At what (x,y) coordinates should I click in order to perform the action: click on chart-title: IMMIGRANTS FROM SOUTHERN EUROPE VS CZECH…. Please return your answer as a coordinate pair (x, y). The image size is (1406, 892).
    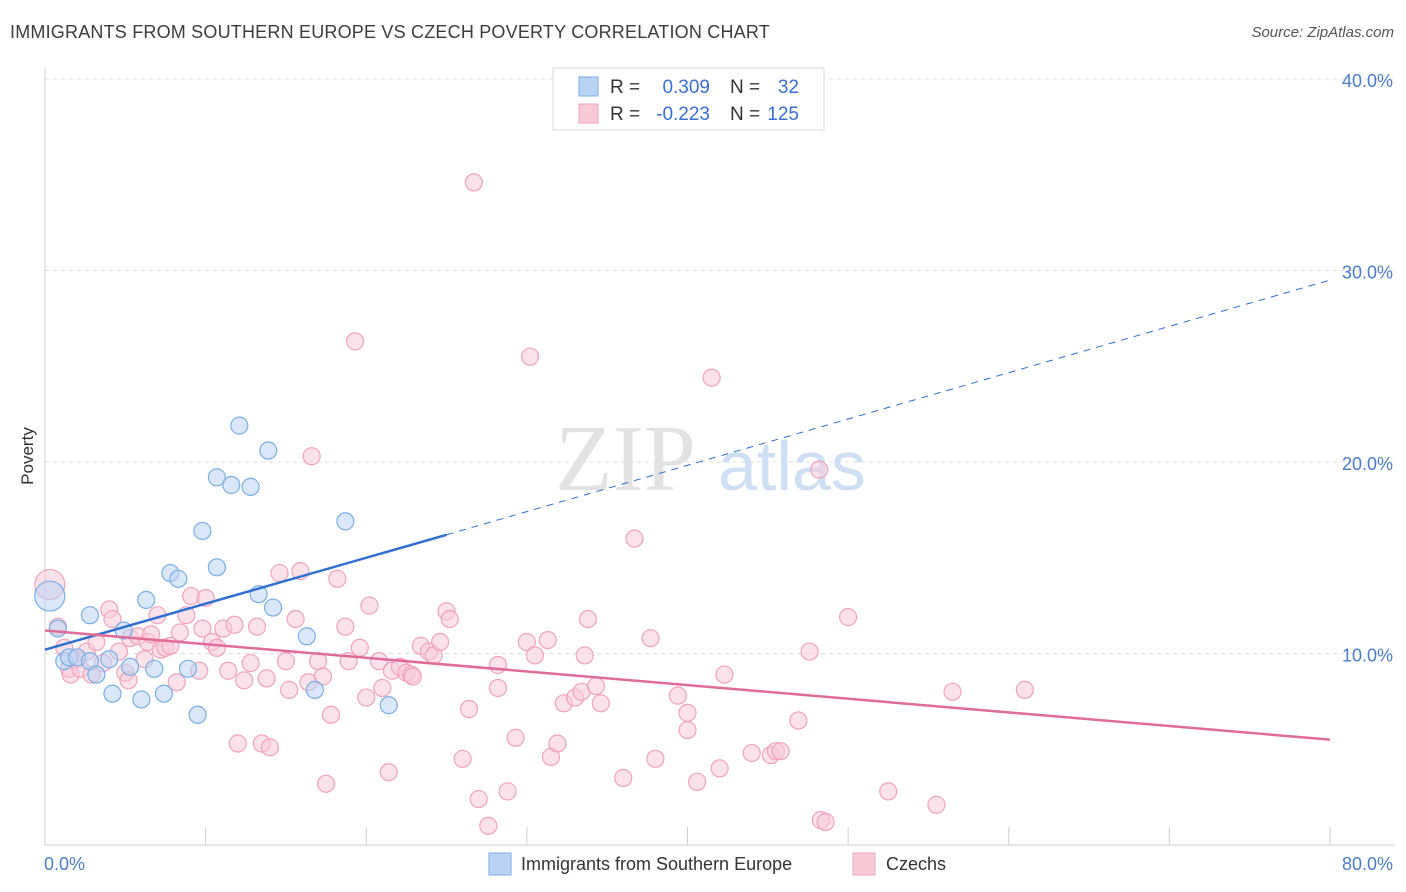
    Looking at the image, I should click on (390, 32).